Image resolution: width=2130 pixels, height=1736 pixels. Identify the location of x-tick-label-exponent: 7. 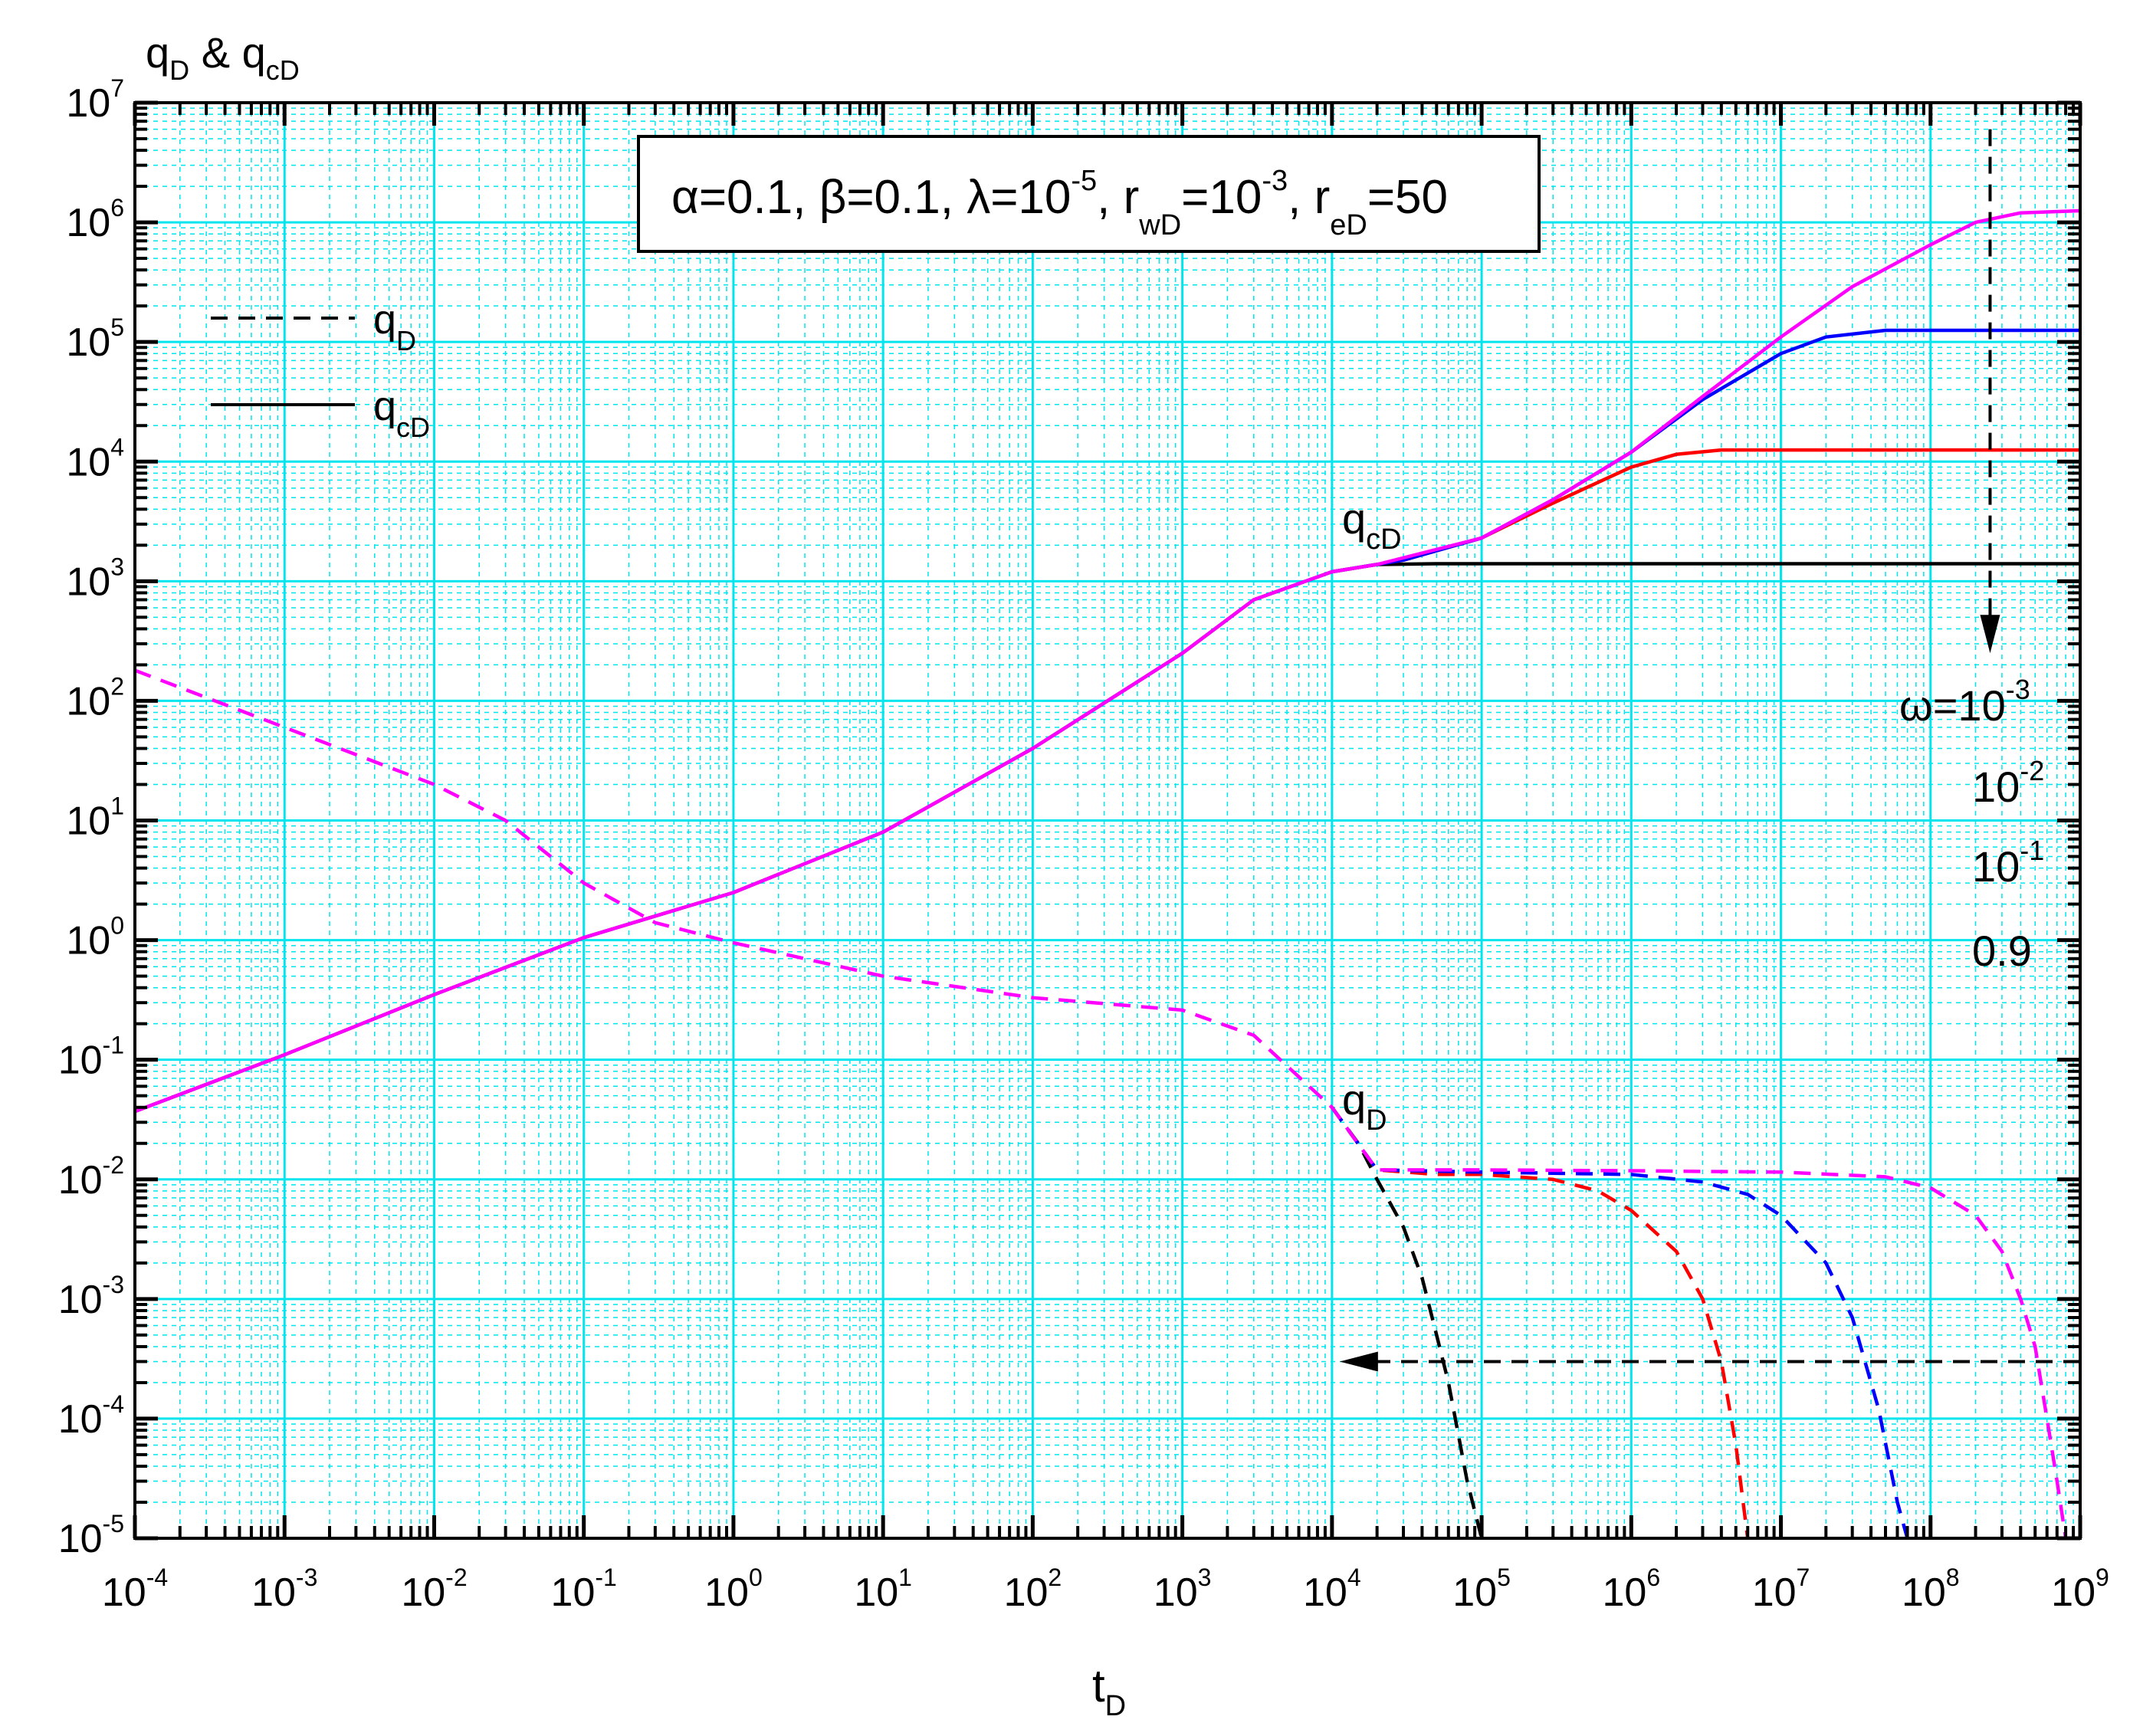
(1803, 1577).